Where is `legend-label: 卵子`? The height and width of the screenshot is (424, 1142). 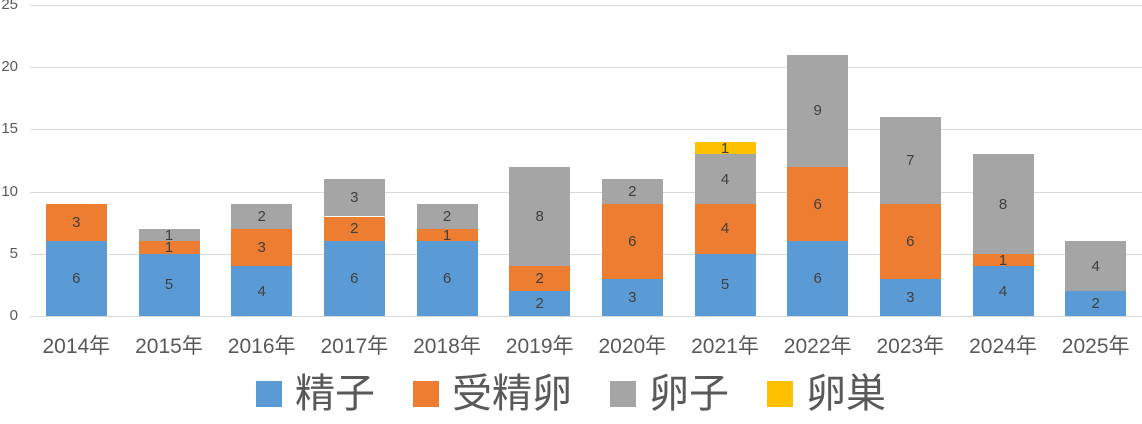
legend-label: 卵子 is located at coordinates (689, 394).